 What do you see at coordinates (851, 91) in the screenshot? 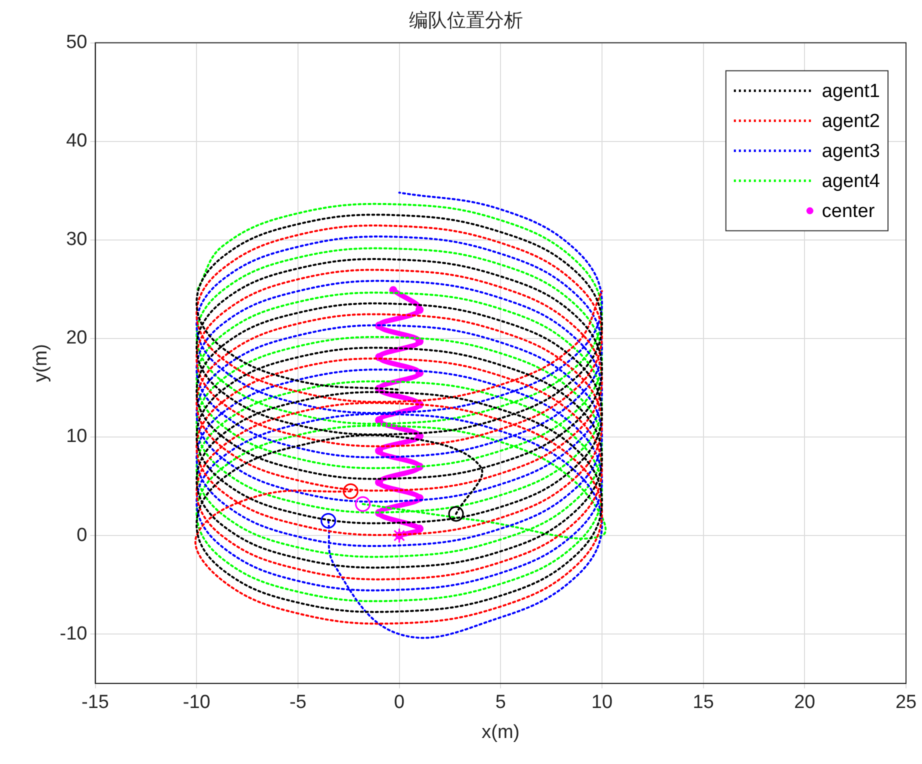
I see `legend-label: agent1` at bounding box center [851, 91].